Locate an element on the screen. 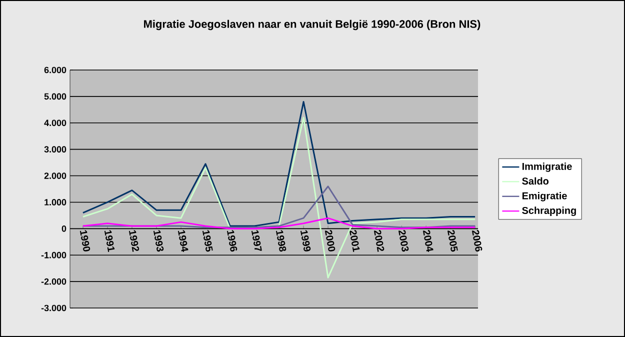  x-tick-label: 1990 is located at coordinates (85, 241).